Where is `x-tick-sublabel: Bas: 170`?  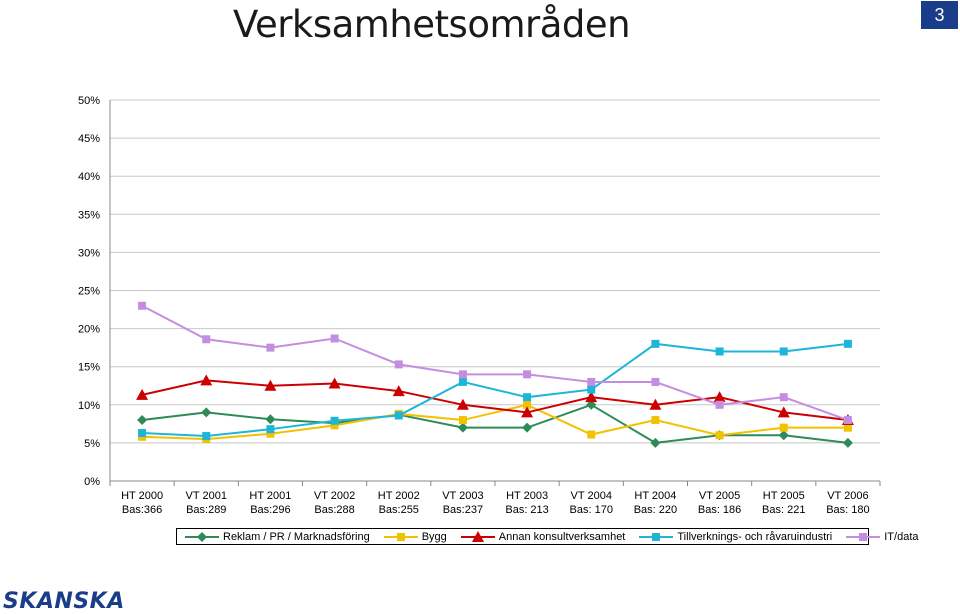
x-tick-sublabel: Bas: 170 is located at coordinates (591, 510).